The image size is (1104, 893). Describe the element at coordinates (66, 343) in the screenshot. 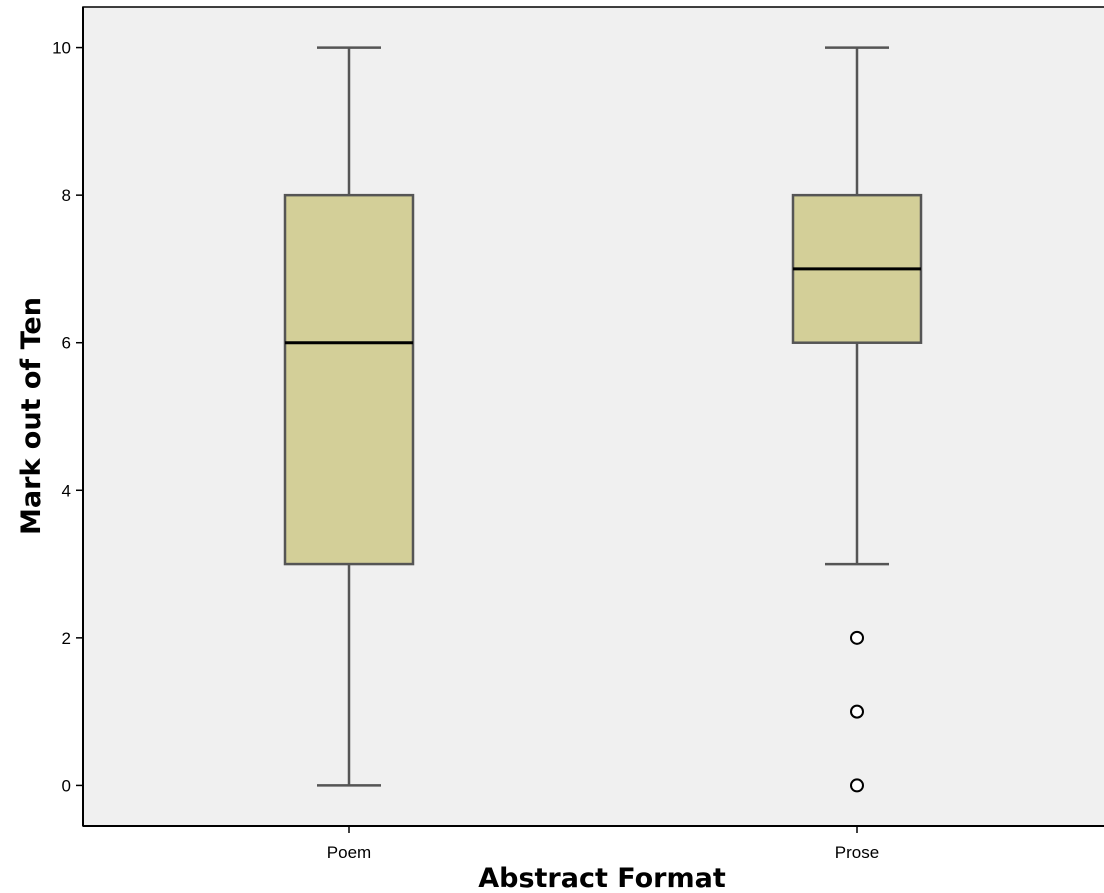

I see `y-tick-label: 6` at that location.